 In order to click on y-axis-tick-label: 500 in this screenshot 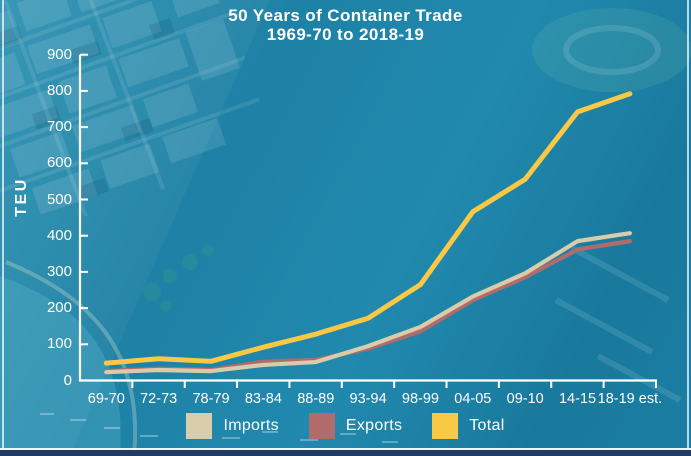, I will do `click(59, 199)`.